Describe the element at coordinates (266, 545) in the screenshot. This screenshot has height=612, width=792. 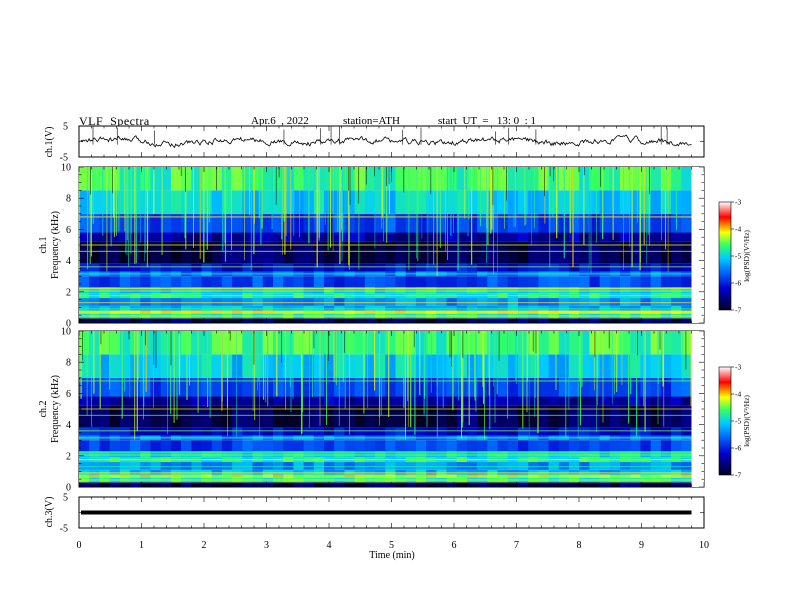
I see `x-tick-label: 3` at that location.